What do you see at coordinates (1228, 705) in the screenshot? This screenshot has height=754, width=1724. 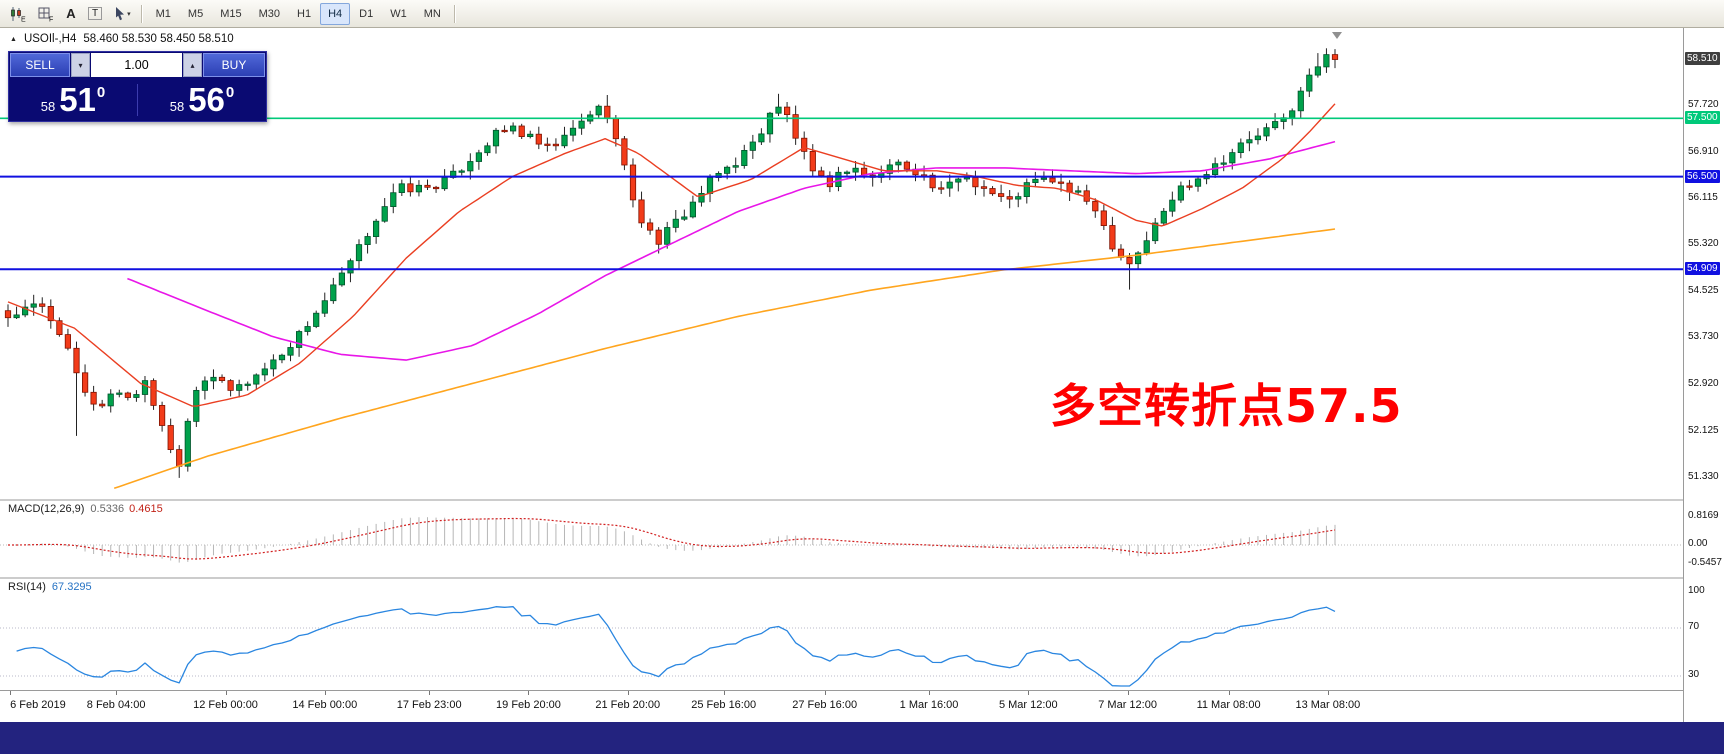 I see `time-axis-label: 11 Mar 08:00` at bounding box center [1228, 705].